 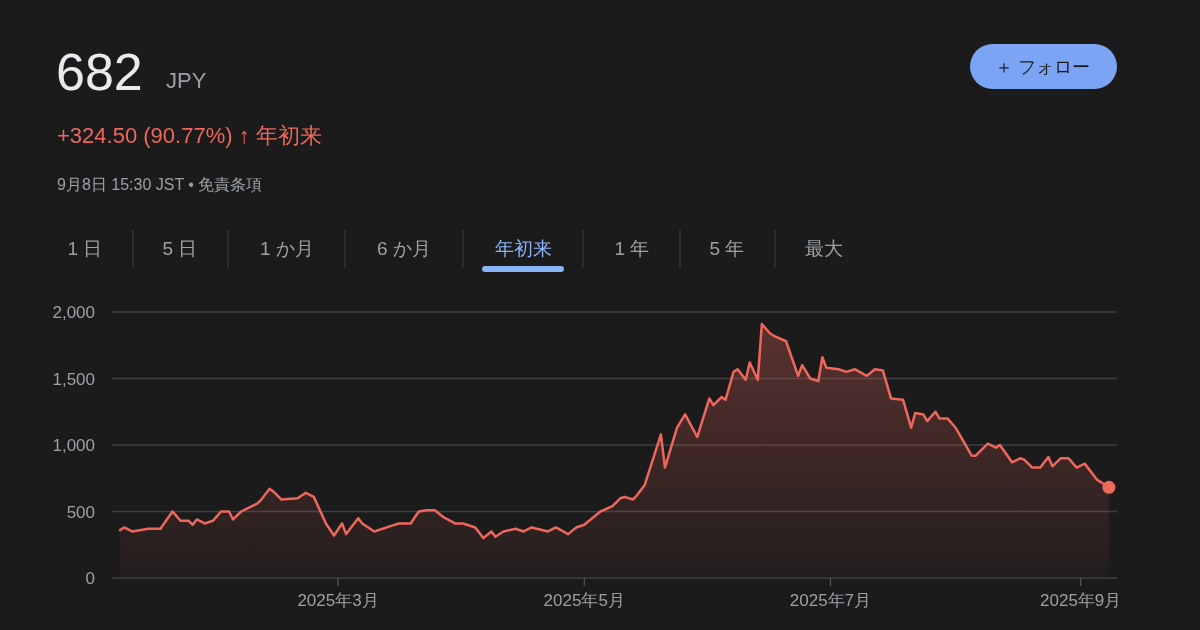 I want to click on x-tick-label: 2025年7月, so click(x=830, y=600).